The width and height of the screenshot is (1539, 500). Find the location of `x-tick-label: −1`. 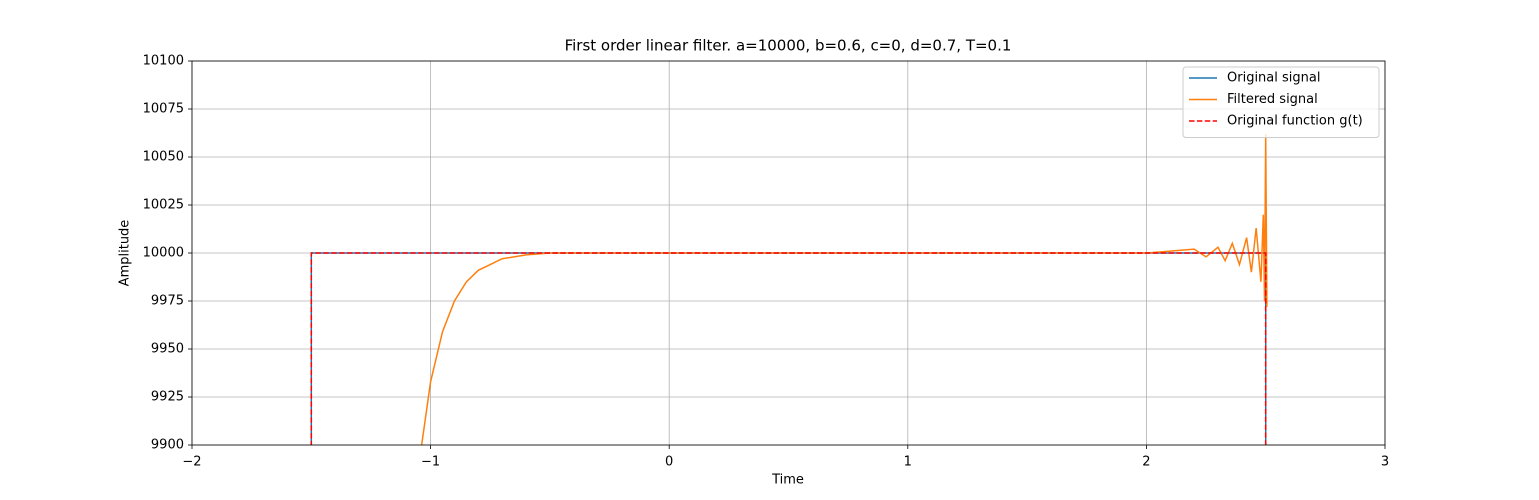

x-tick-label: −1 is located at coordinates (430, 462).